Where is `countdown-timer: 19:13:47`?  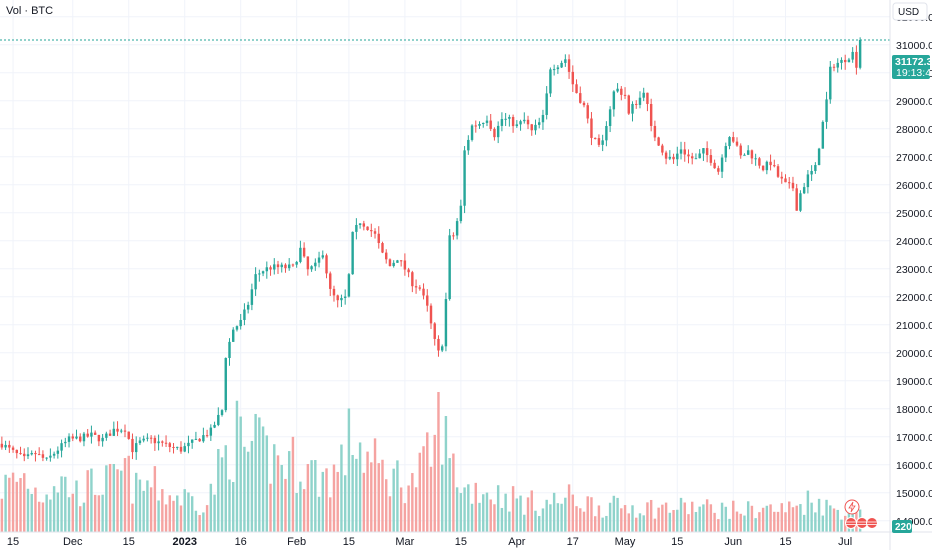 countdown-timer: 19:13:47 is located at coordinates (914, 73).